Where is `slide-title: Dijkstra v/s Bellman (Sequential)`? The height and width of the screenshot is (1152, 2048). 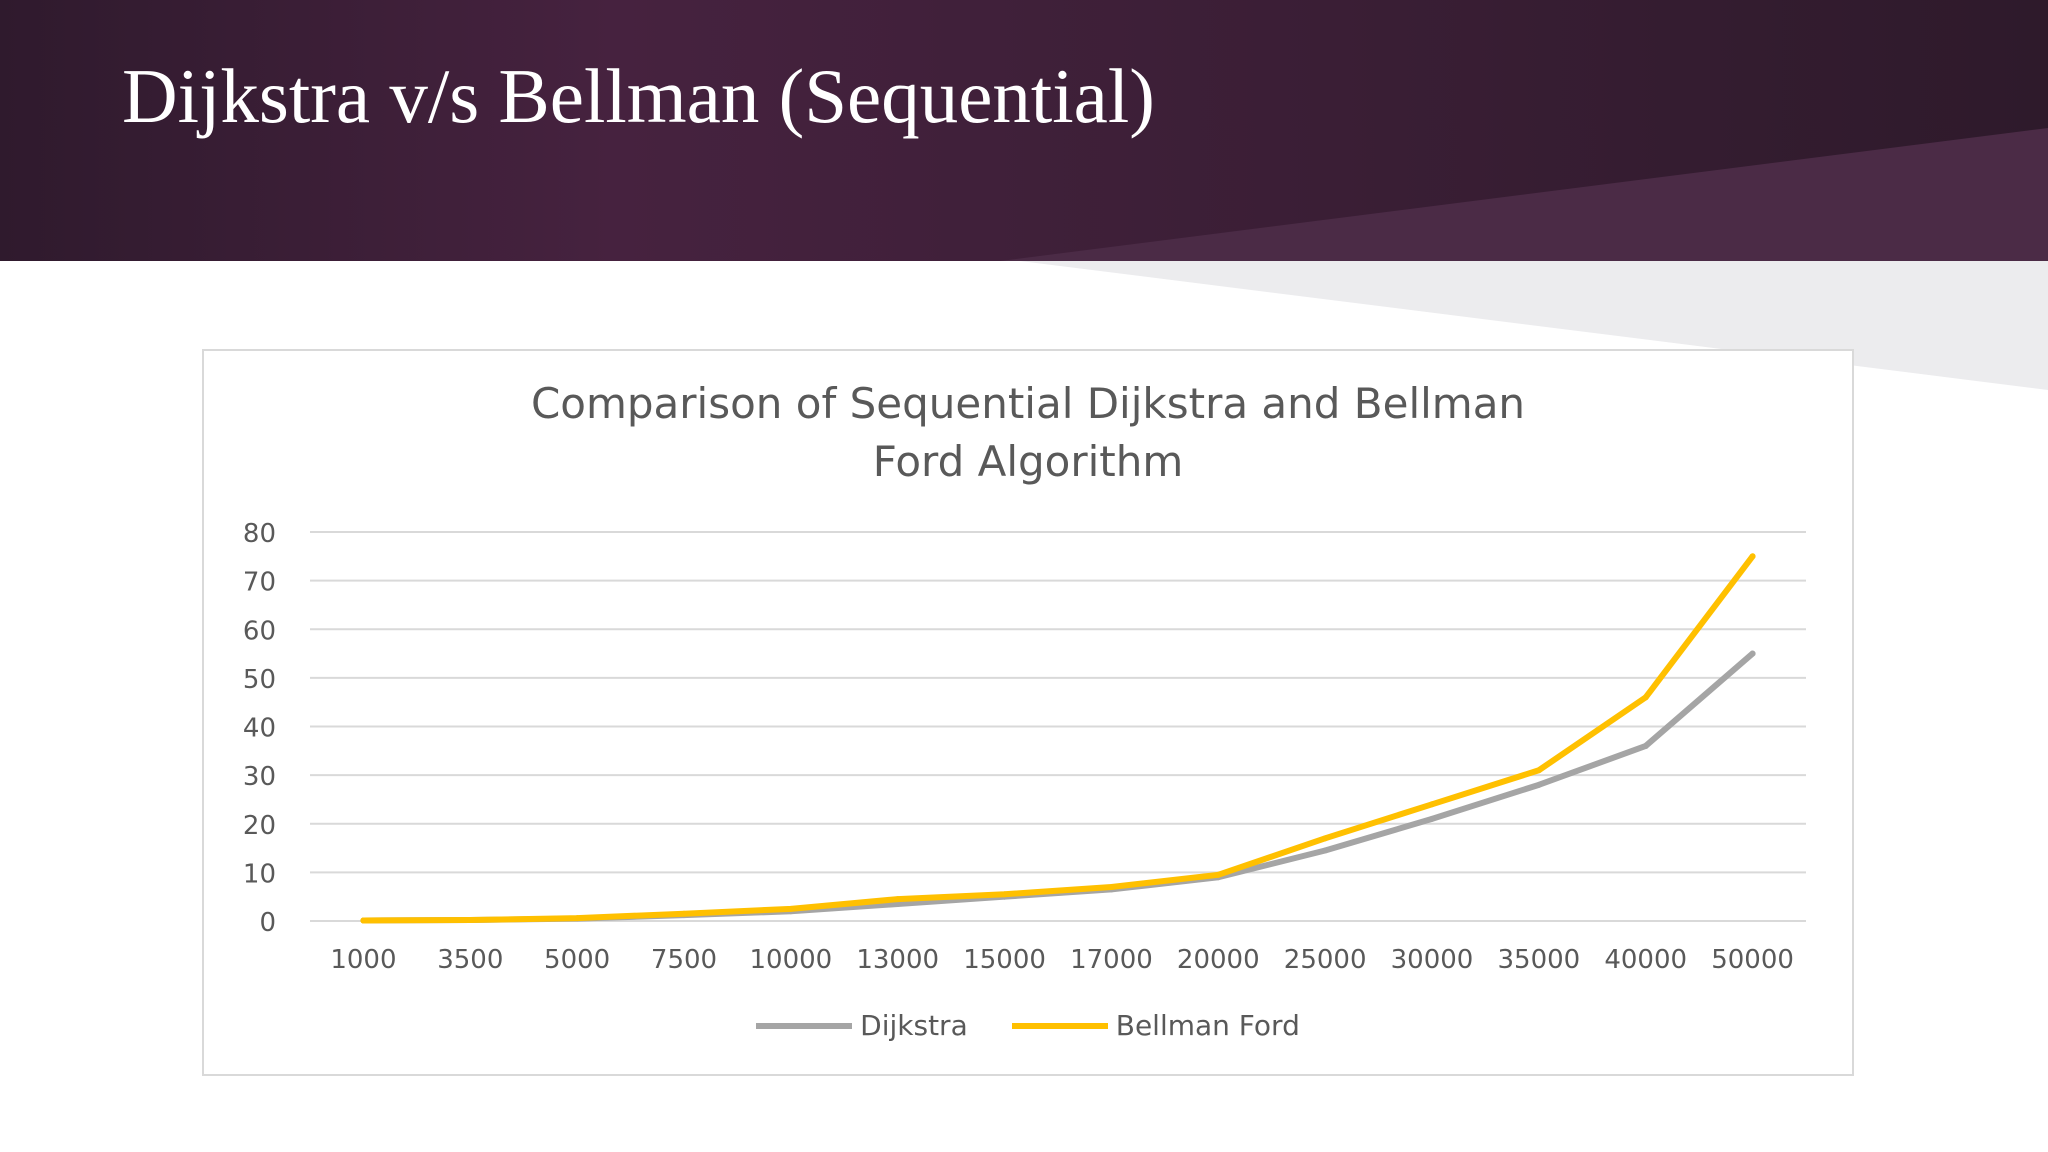 slide-title: Dijkstra v/s Bellman (Sequential) is located at coordinates (638, 96).